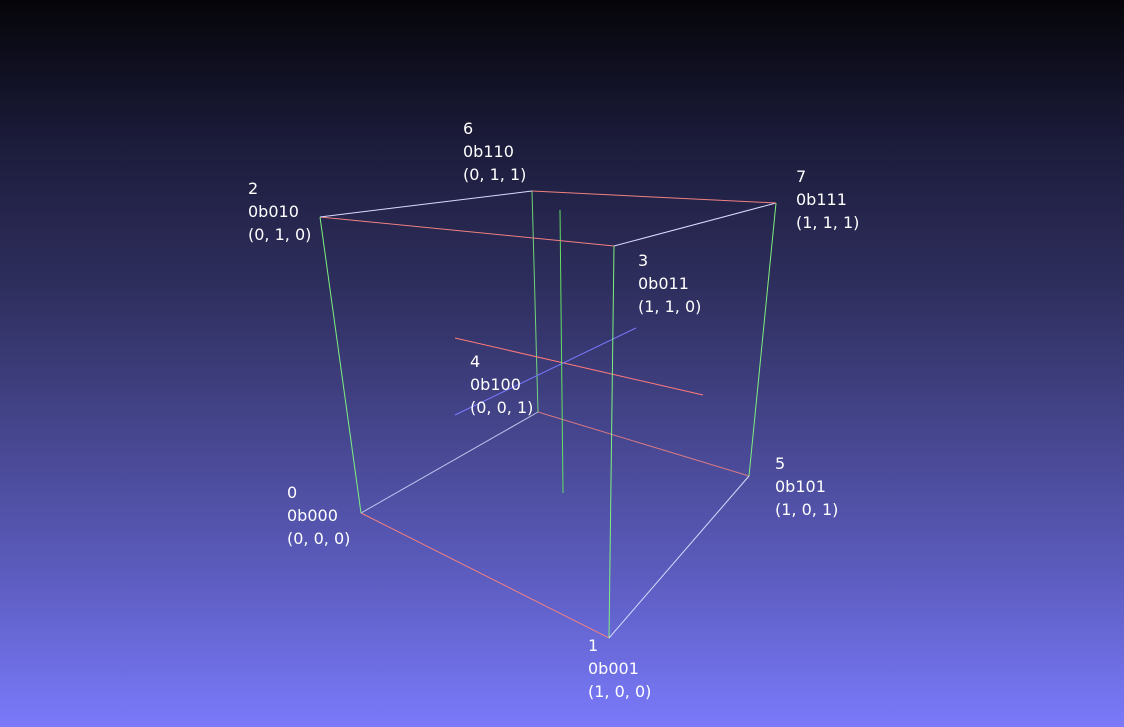 Image resolution: width=1124 pixels, height=727 pixels. I want to click on vertex-label-4: 4 0b100 (0, 0, 1), so click(501, 384).